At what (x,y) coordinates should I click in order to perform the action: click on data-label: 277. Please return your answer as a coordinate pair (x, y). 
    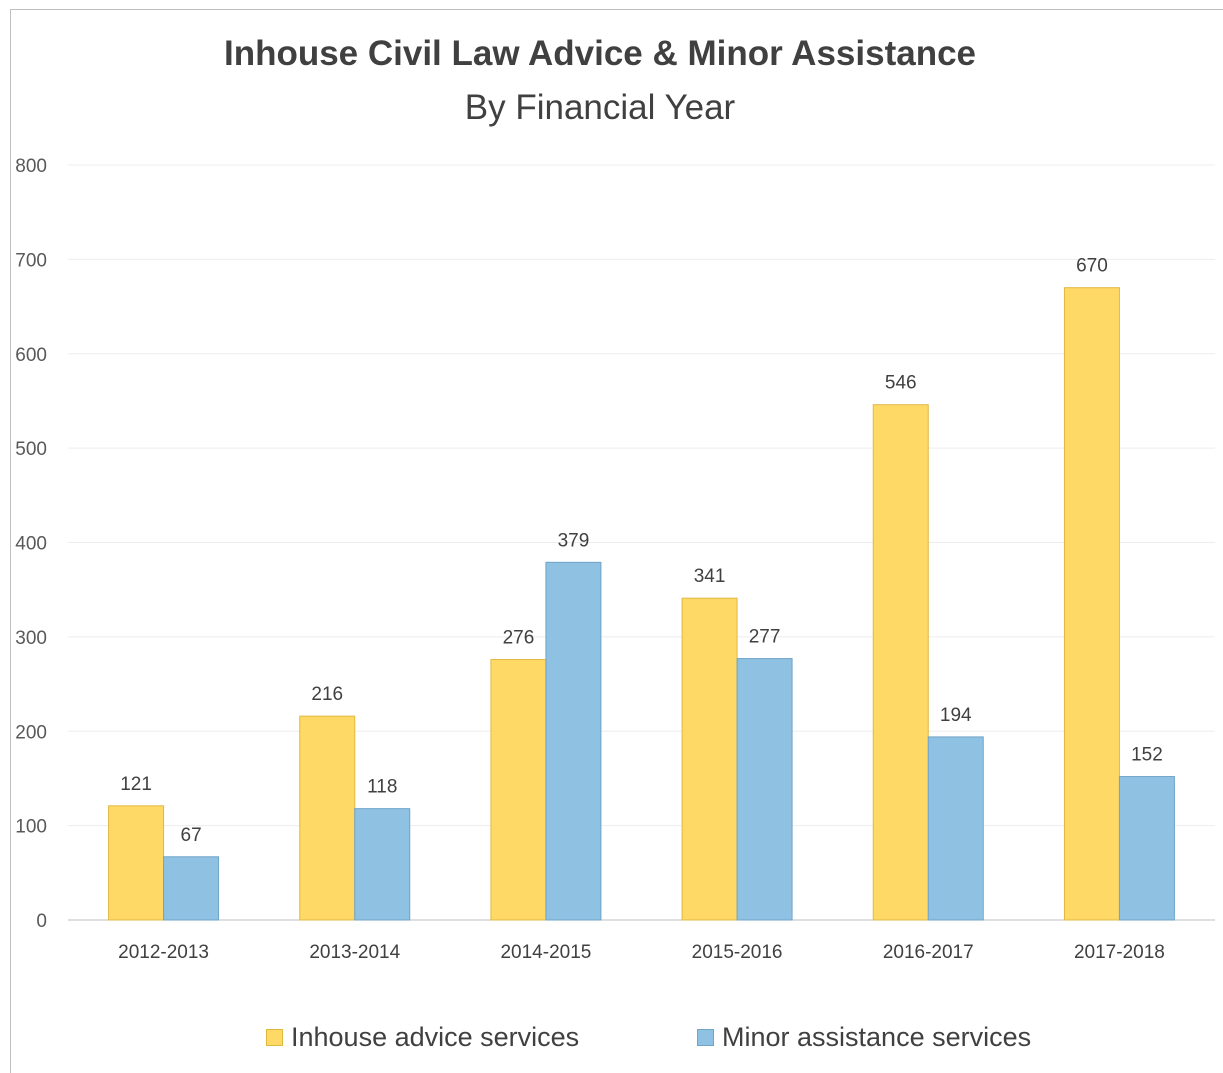
    Looking at the image, I should click on (765, 637).